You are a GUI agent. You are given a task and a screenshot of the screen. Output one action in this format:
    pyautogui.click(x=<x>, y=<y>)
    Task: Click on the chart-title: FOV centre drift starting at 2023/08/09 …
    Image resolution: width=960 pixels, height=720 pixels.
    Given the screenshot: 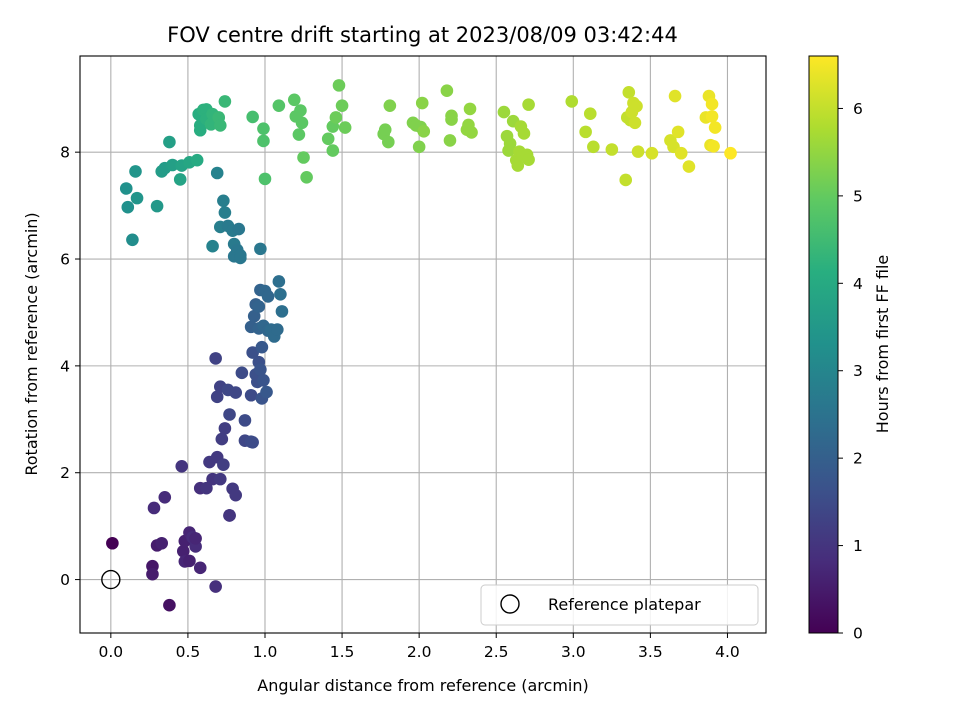 What is the action you would take?
    pyautogui.click(x=422, y=35)
    